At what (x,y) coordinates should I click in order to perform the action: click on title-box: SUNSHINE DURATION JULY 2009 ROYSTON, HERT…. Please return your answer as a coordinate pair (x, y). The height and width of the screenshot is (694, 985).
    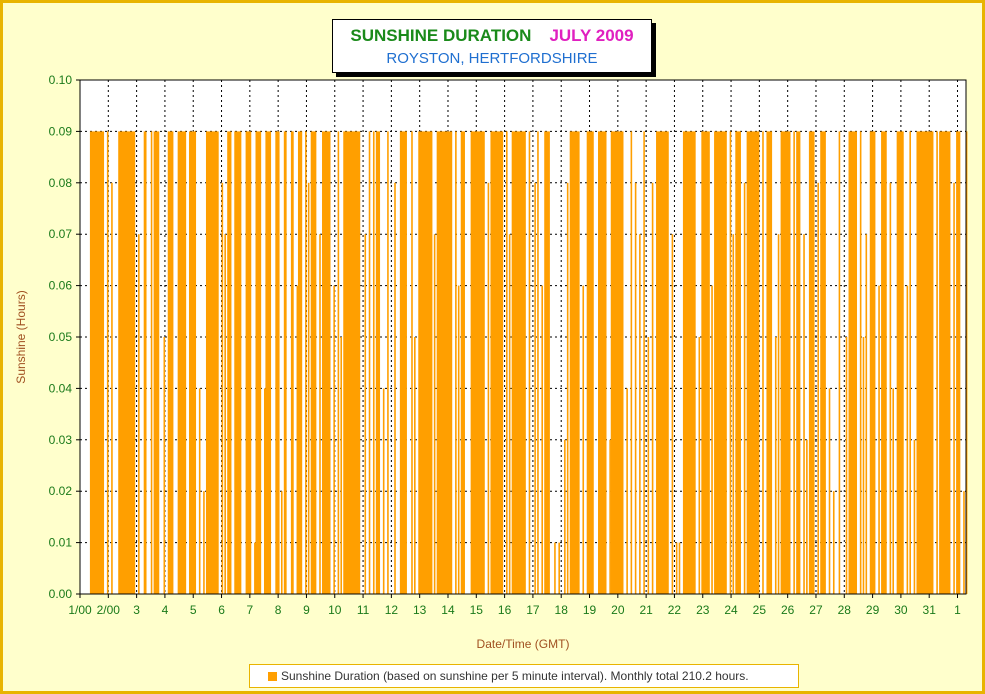
    Looking at the image, I should click on (492, 46).